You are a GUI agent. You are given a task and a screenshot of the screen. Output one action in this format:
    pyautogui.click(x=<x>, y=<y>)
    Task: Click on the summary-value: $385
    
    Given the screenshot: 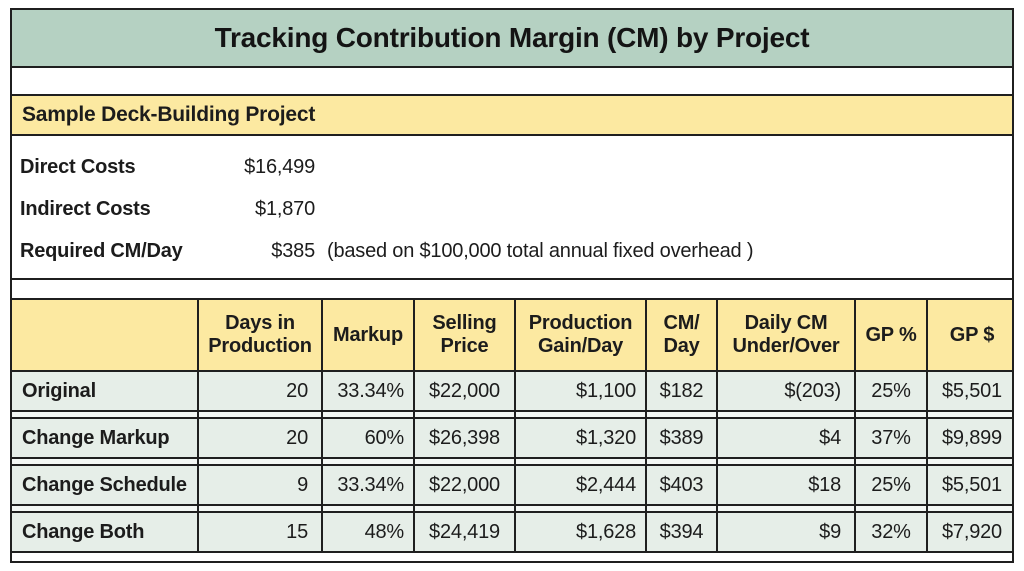 What is the action you would take?
    pyautogui.click(x=293, y=250)
    